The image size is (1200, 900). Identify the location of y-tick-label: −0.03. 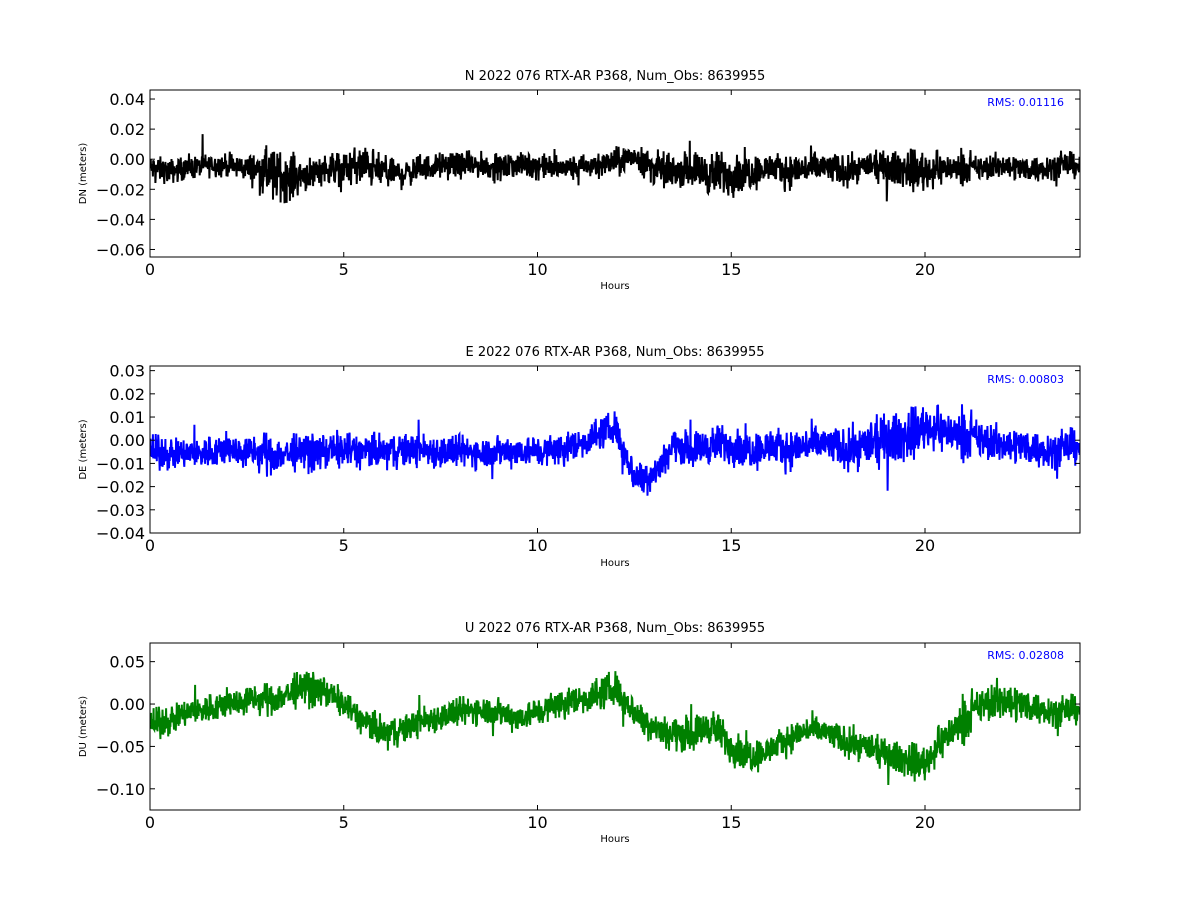
(120, 510).